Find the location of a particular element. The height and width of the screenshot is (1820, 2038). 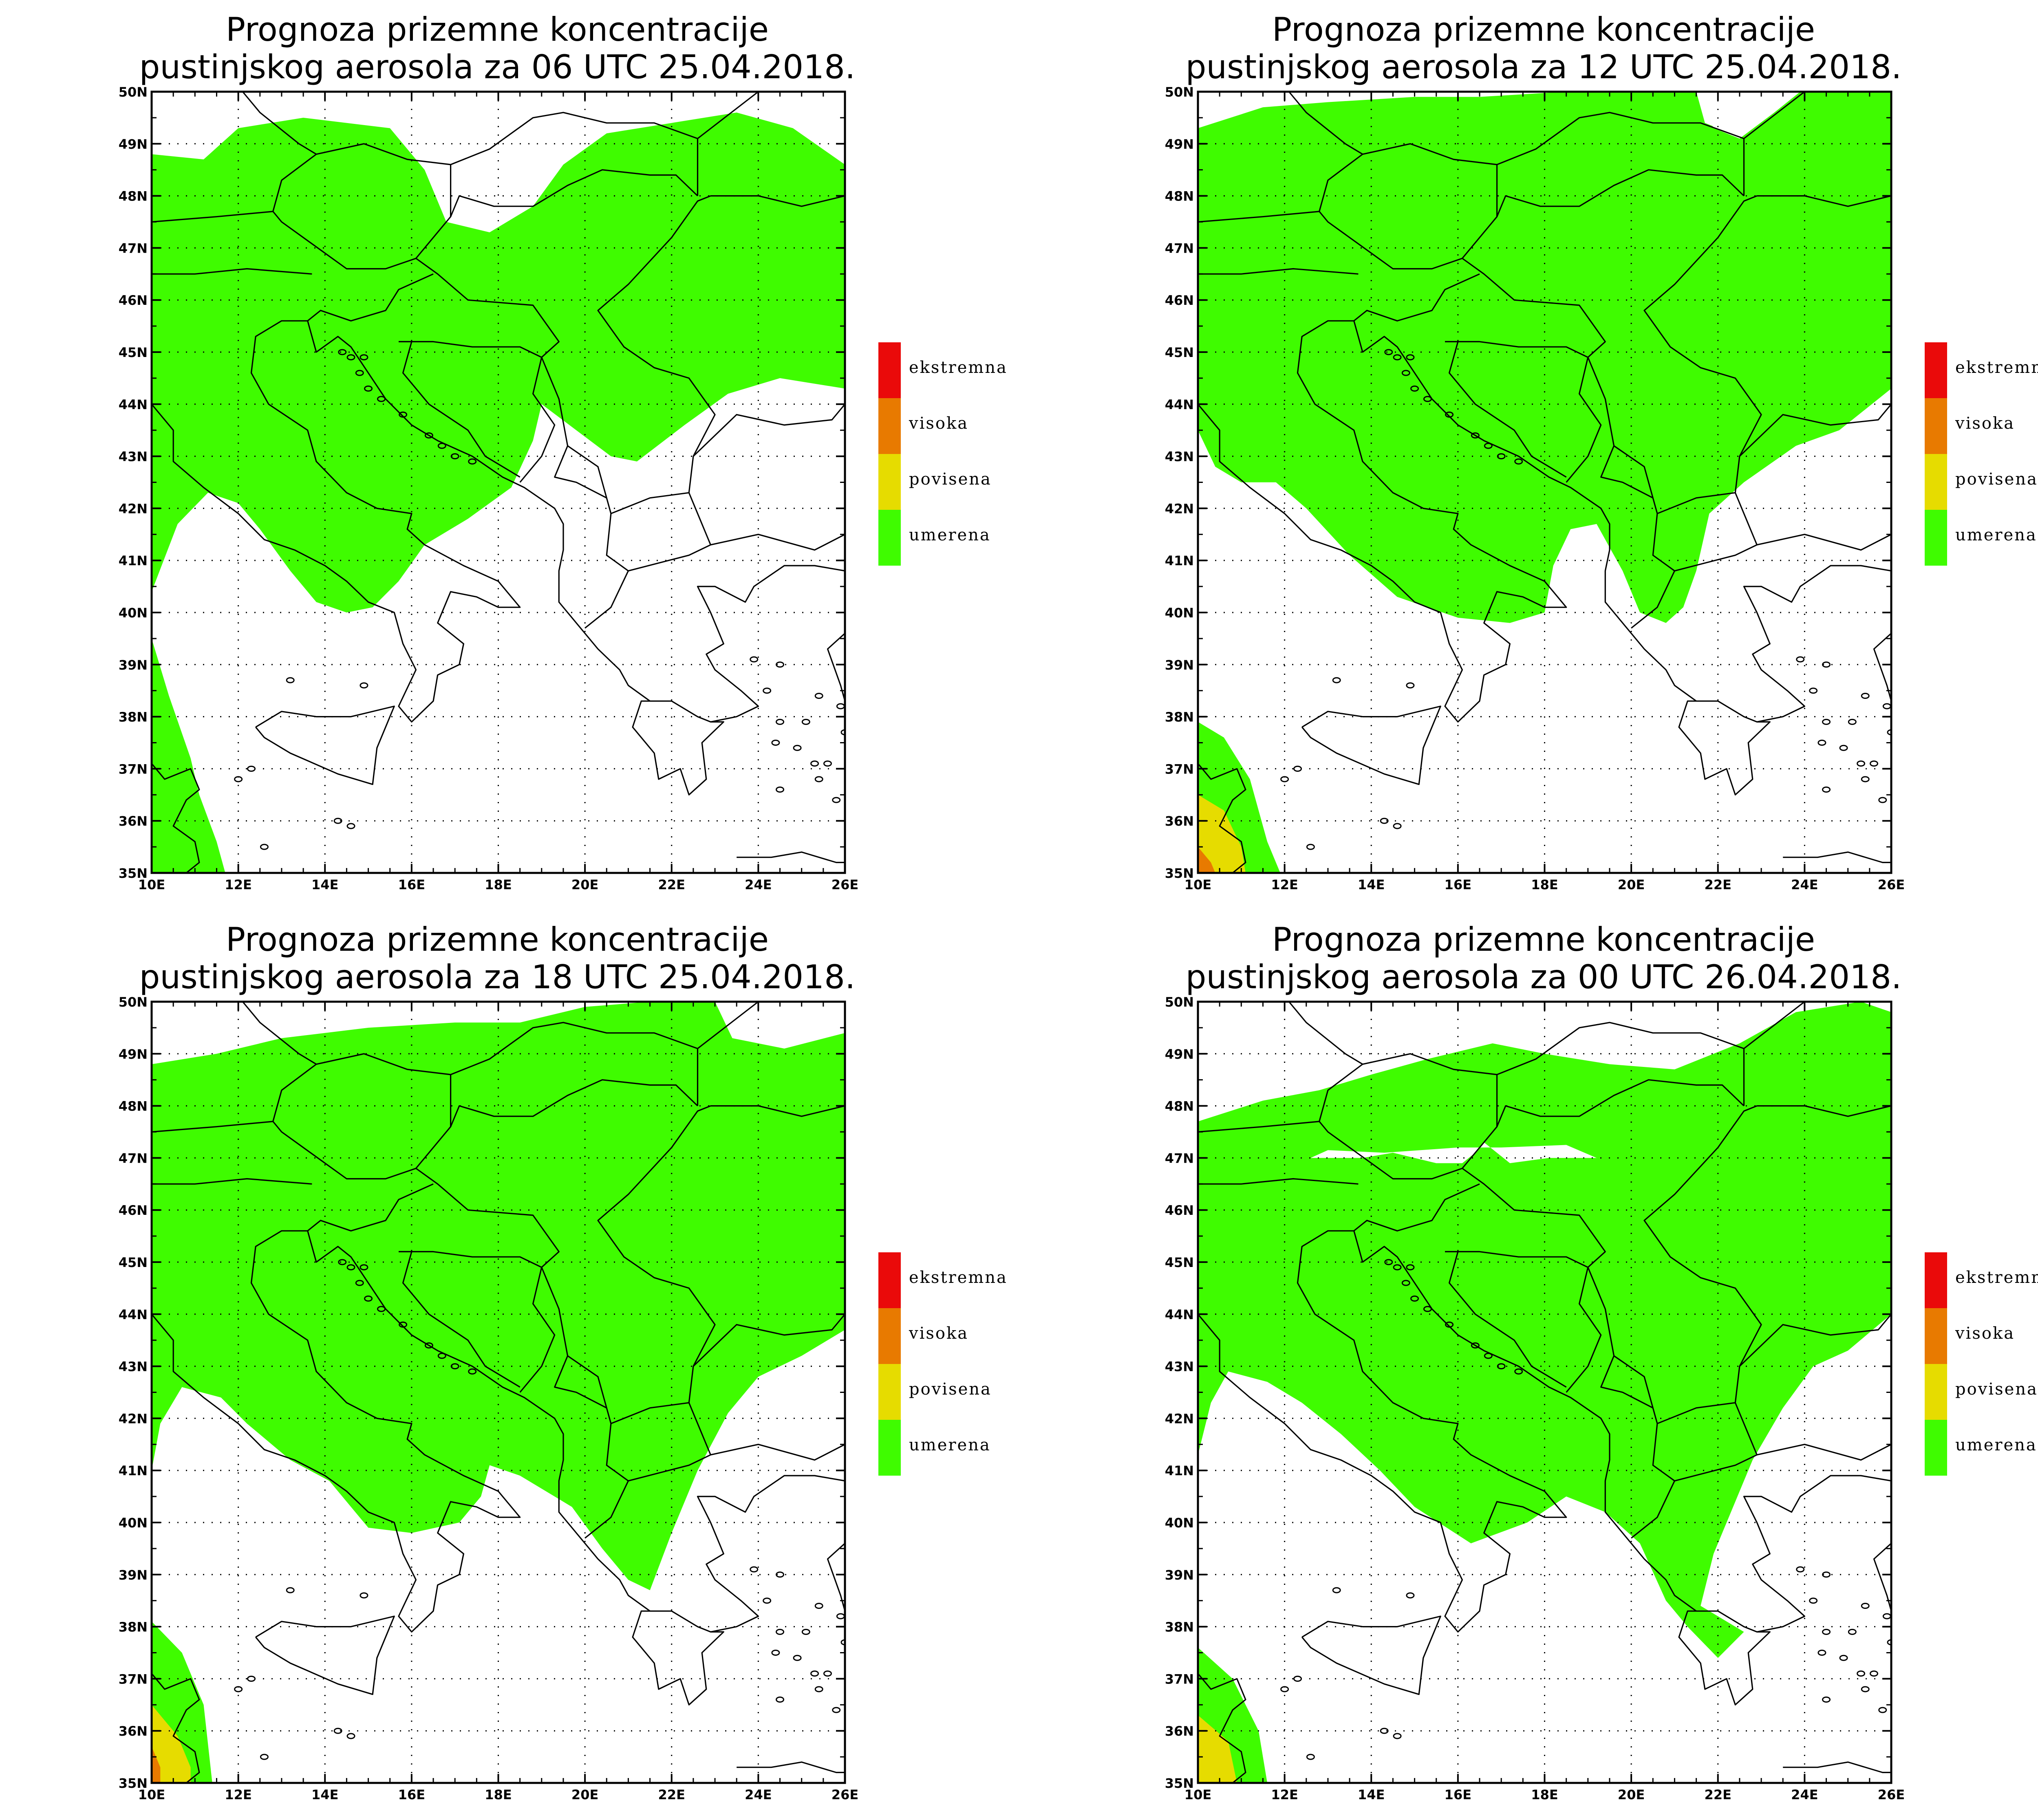

legend-swatch-umerena is located at coordinates (889, 538).